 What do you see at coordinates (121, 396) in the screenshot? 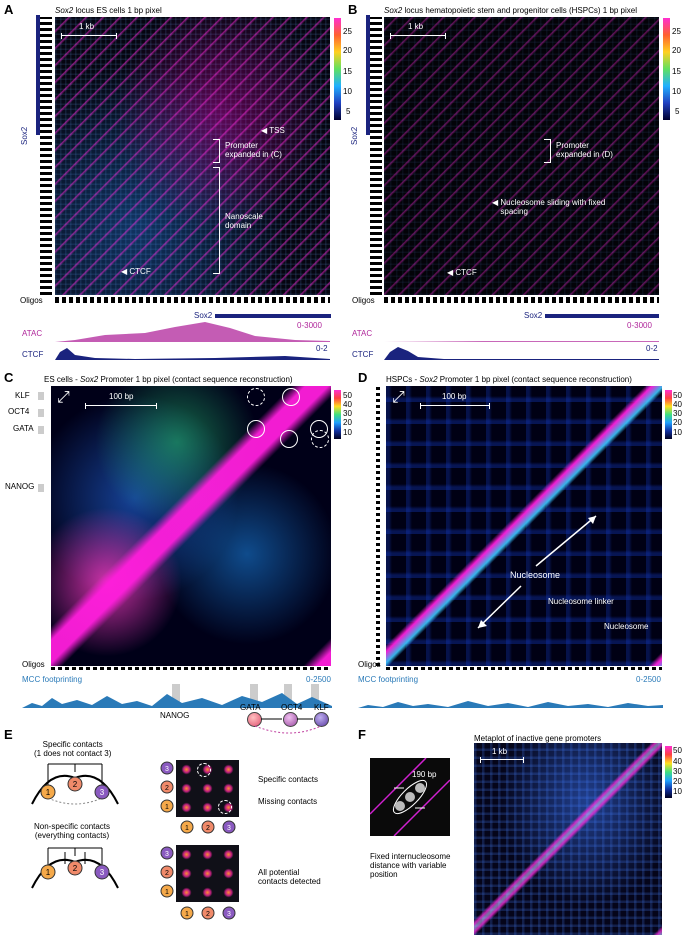
I see `panel-c-scale-label: 100 bp` at bounding box center [121, 396].